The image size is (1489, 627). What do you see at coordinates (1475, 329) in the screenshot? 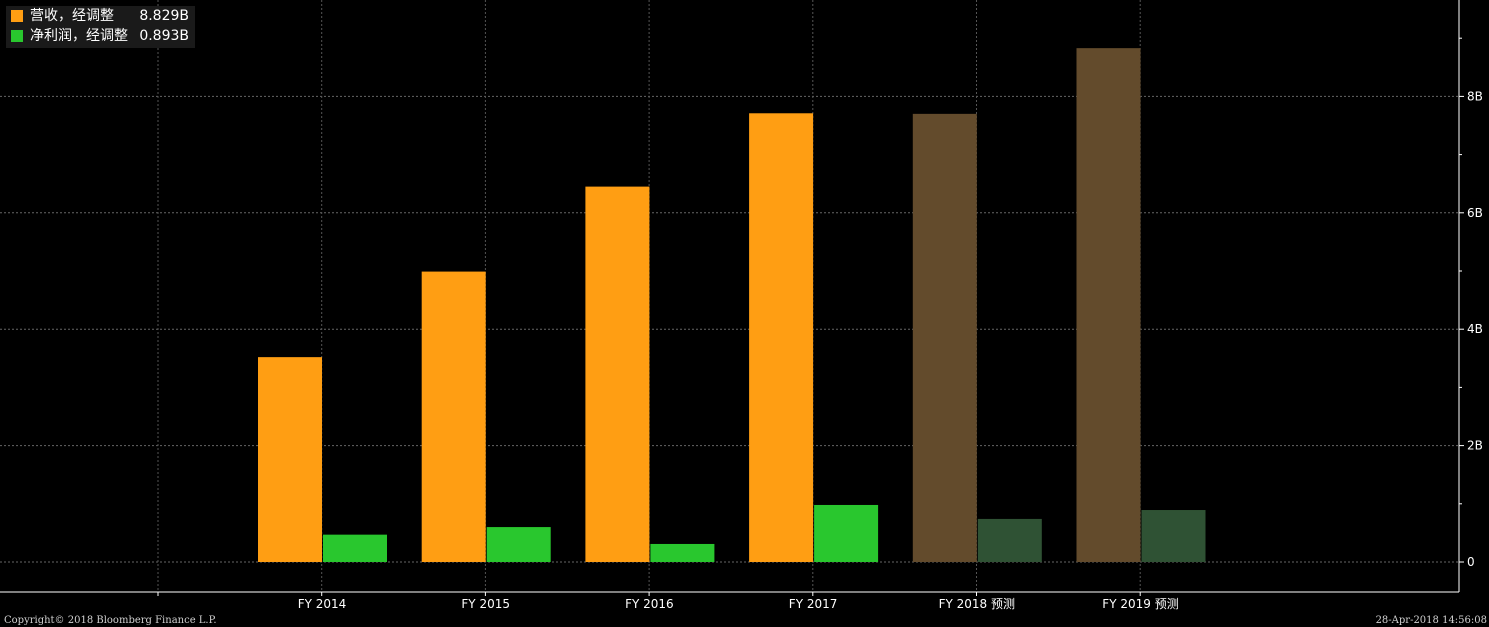
I see `y-tick-label: 4B` at bounding box center [1475, 329].